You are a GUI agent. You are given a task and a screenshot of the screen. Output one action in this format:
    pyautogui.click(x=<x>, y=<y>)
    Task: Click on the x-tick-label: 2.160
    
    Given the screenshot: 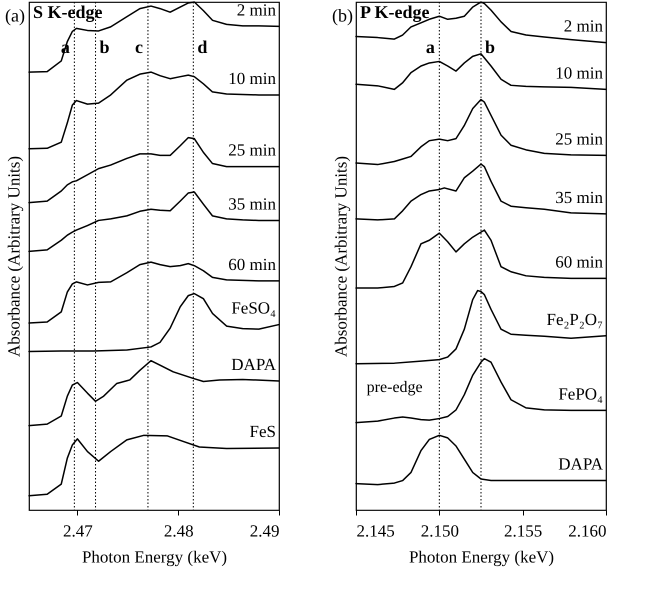 What is the action you would take?
    pyautogui.click(x=587, y=531)
    